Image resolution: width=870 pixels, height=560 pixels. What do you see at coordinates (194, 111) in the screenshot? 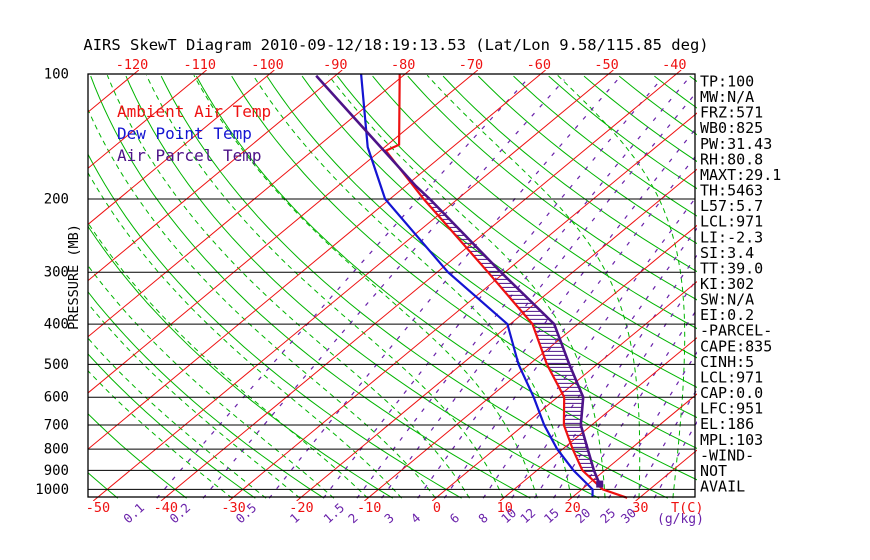
I see `legend-ambient-air-temp: Ambient Air Temp` at bounding box center [194, 111].